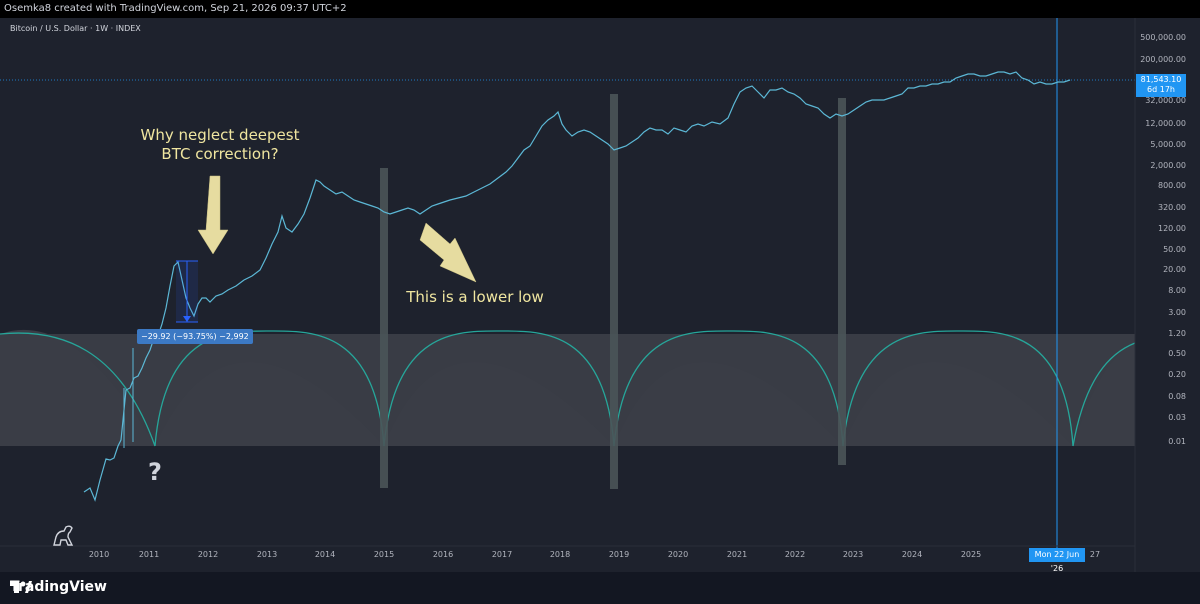 The height and width of the screenshot is (604, 1200). What do you see at coordinates (971, 554) in the screenshot?
I see `x-tick: 2025` at bounding box center [971, 554].